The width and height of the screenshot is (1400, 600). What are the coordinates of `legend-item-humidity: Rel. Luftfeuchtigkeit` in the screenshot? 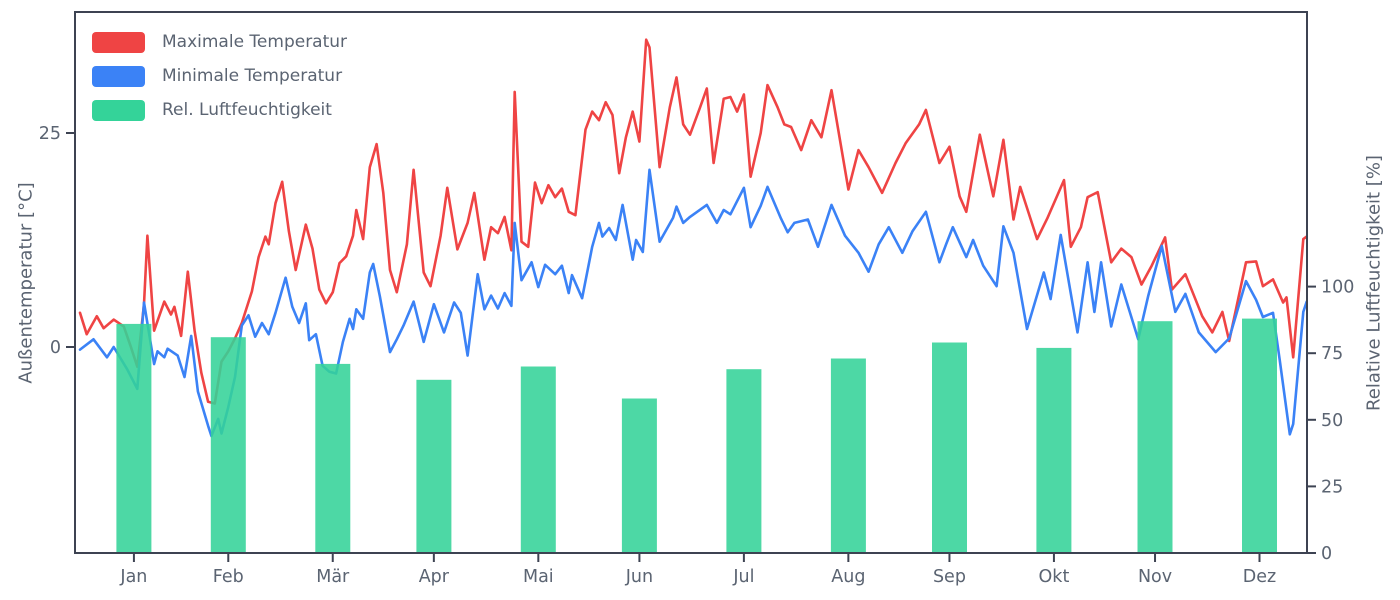 It's located at (219, 110).